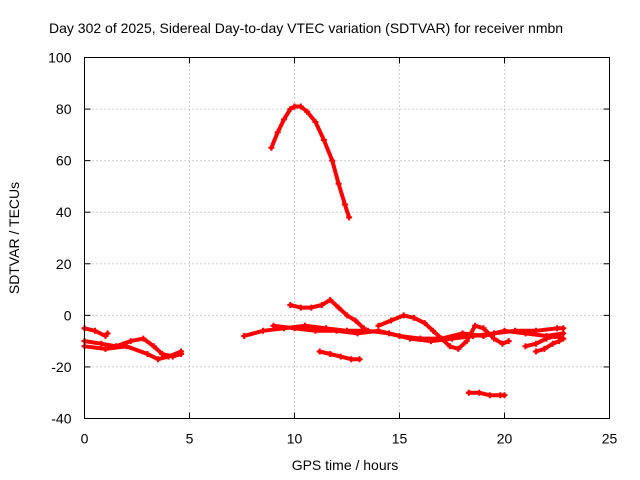  What do you see at coordinates (505, 439) in the screenshot?
I see `x-tick-label: 20` at bounding box center [505, 439].